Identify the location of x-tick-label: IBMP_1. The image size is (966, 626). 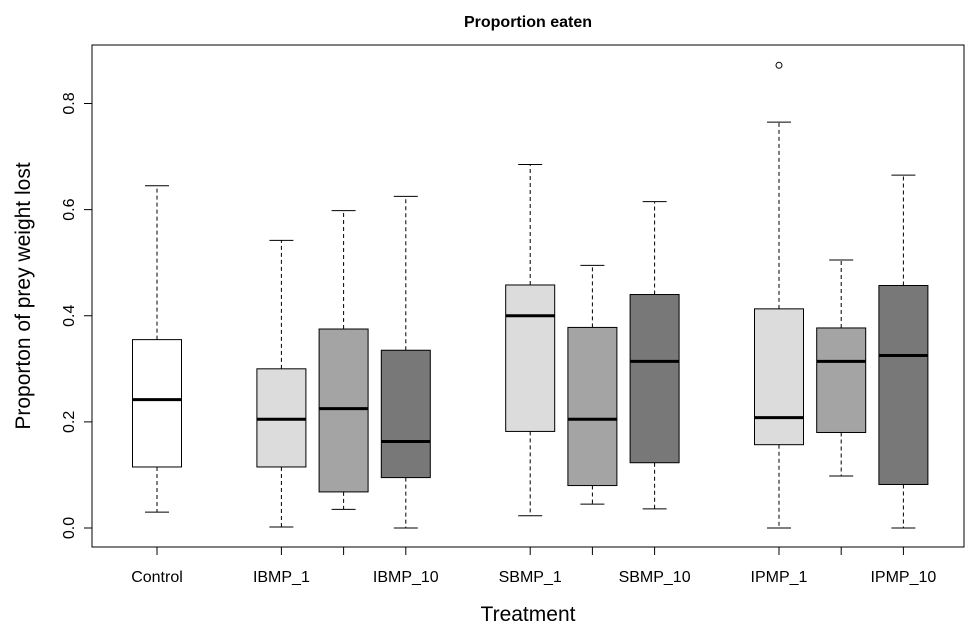
(281, 577).